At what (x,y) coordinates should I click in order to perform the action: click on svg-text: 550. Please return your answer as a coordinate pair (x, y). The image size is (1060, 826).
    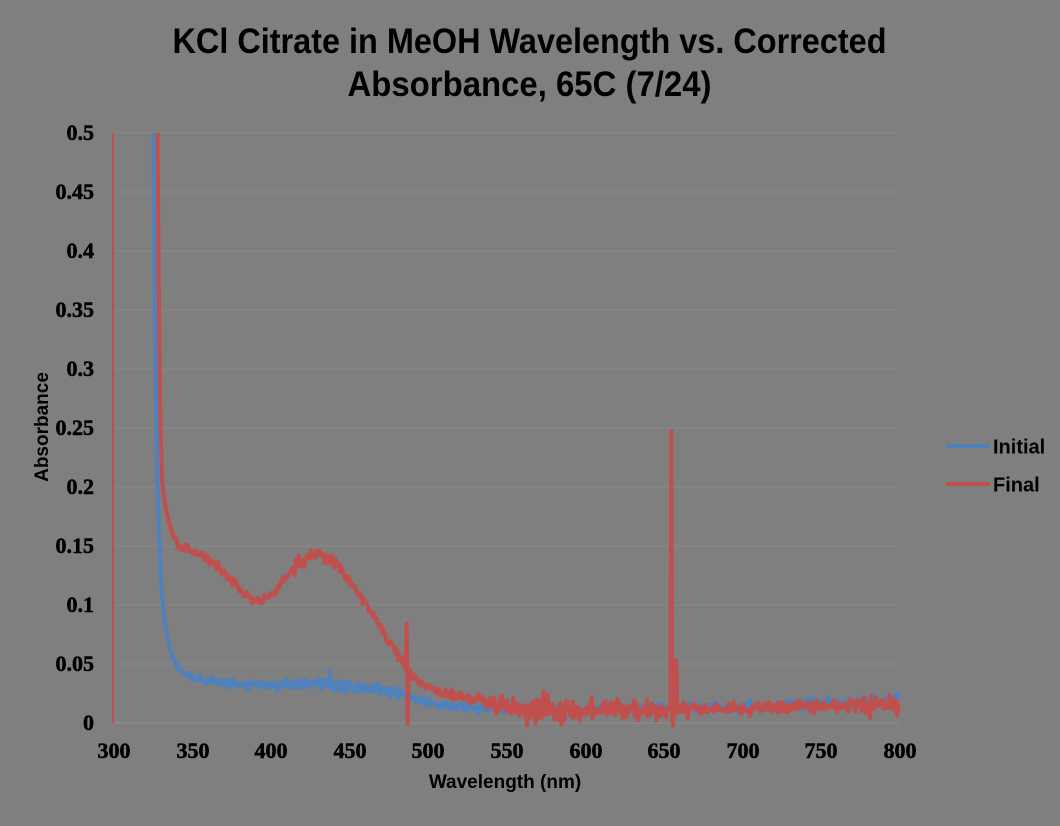
    Looking at the image, I should click on (507, 750).